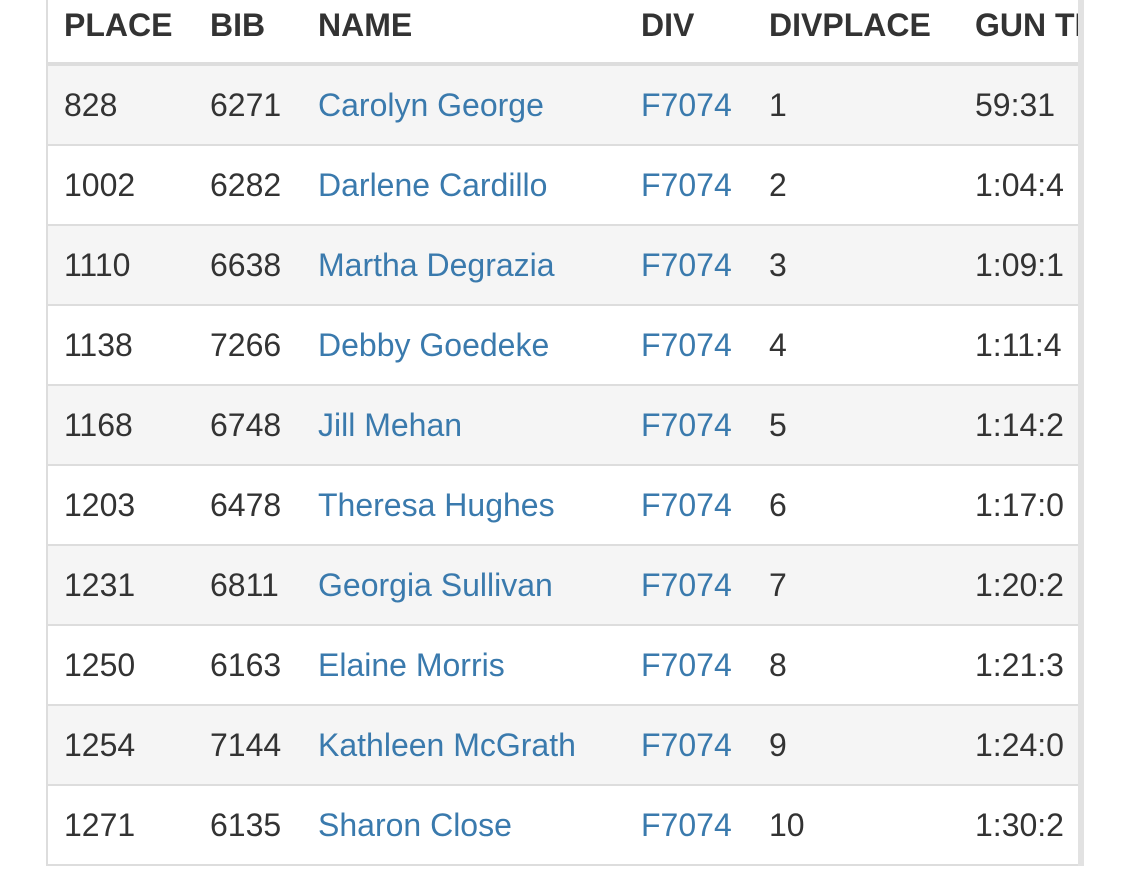 The height and width of the screenshot is (896, 1125). What do you see at coordinates (121, 746) in the screenshot?
I see `place-cell: 1254` at bounding box center [121, 746].